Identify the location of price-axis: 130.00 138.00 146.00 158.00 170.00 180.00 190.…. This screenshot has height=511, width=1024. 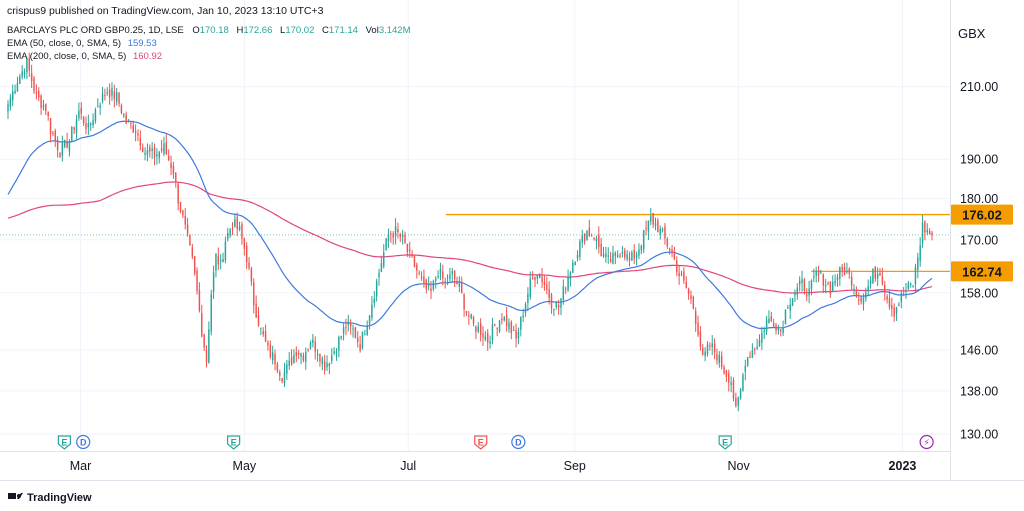
(982, 261).